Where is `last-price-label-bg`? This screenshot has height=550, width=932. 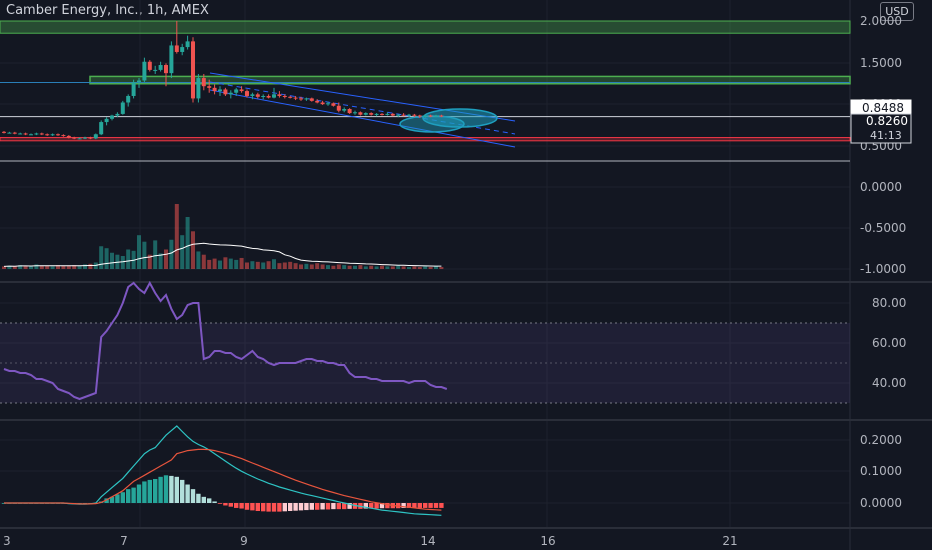
last-price-label-bg is located at coordinates (881, 128).